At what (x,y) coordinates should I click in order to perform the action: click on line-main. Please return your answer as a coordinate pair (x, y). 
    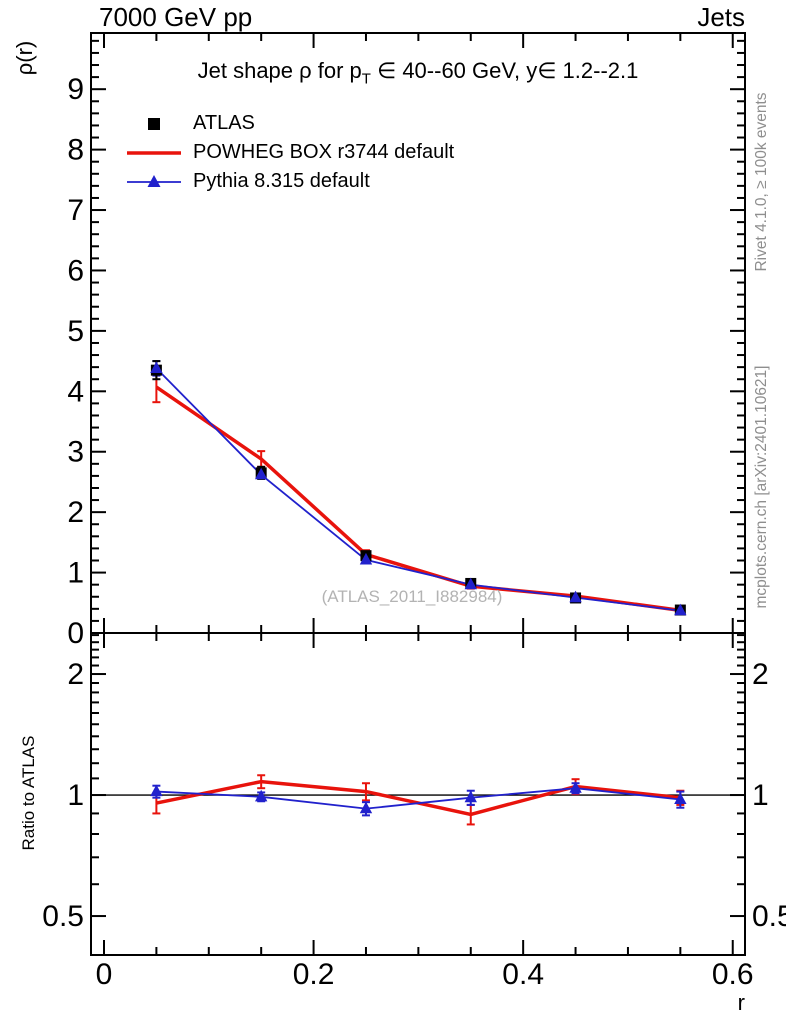
    Looking at the image, I should click on (418, 499).